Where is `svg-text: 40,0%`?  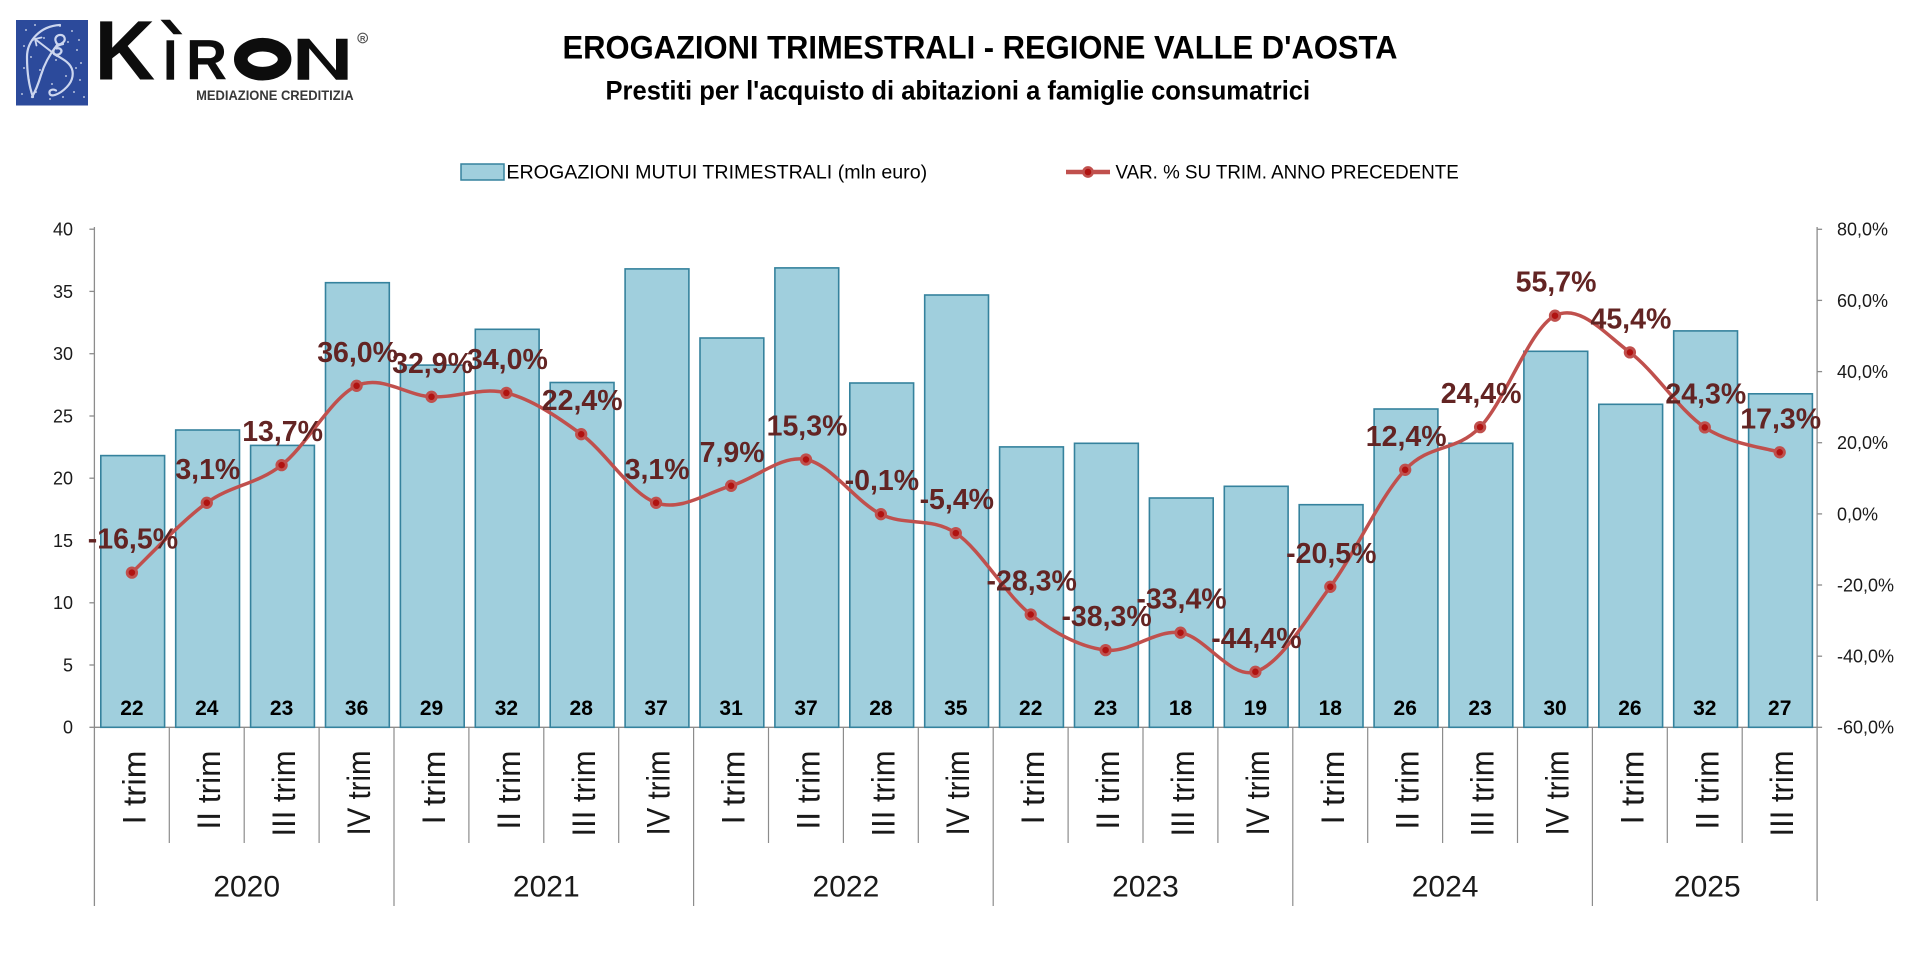 svg-text: 40,0% is located at coordinates (1862, 372).